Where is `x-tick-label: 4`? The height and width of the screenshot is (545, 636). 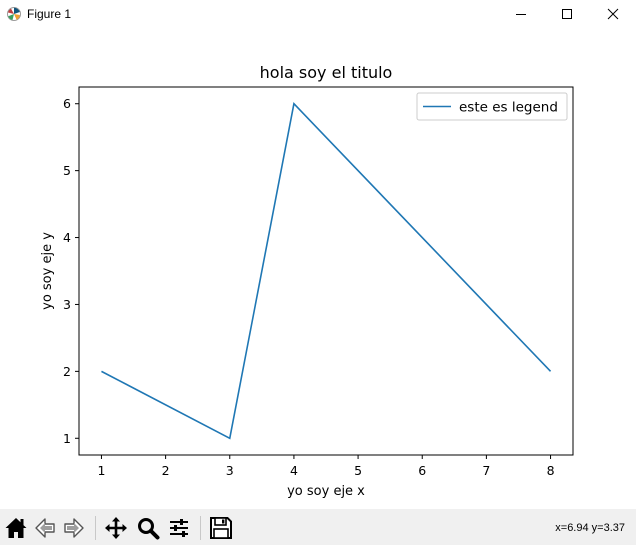
x-tick-label: 4 is located at coordinates (294, 470).